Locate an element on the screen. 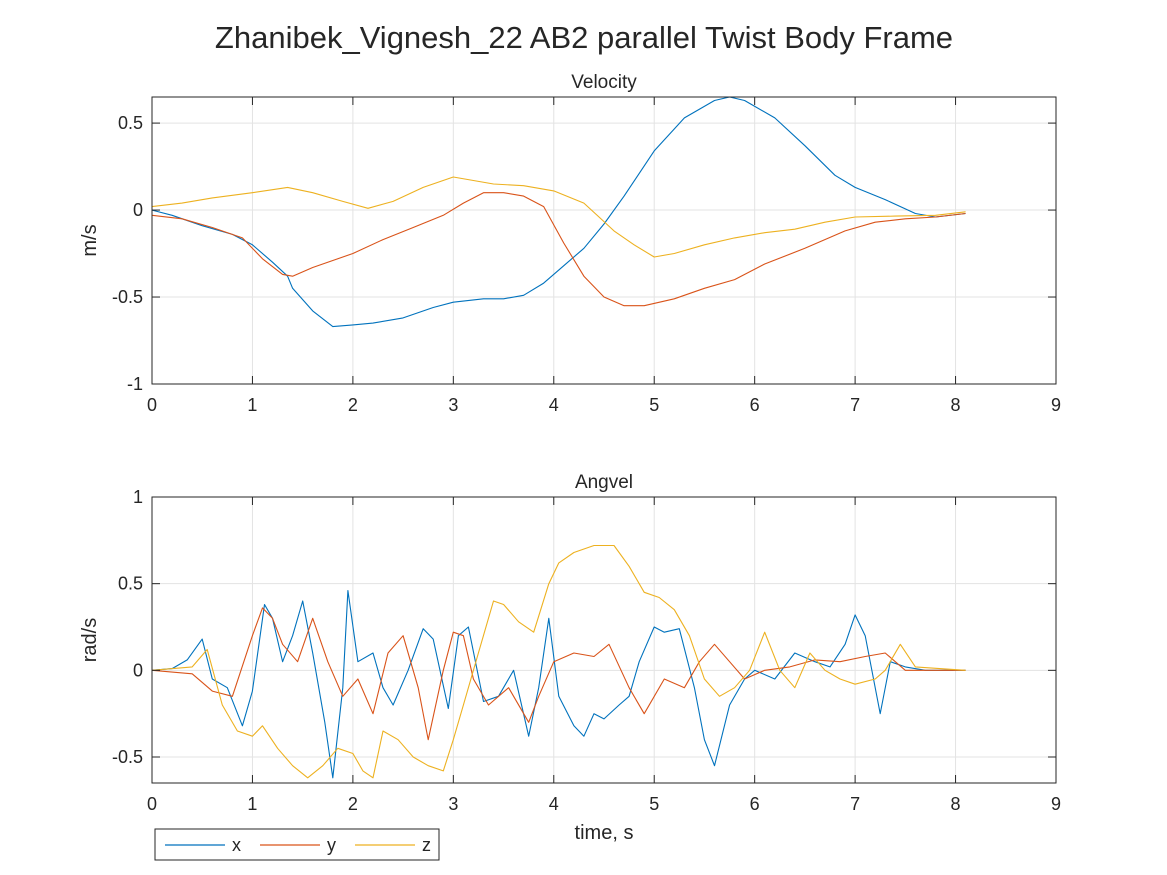  legend-label-y: y is located at coordinates (331, 845).